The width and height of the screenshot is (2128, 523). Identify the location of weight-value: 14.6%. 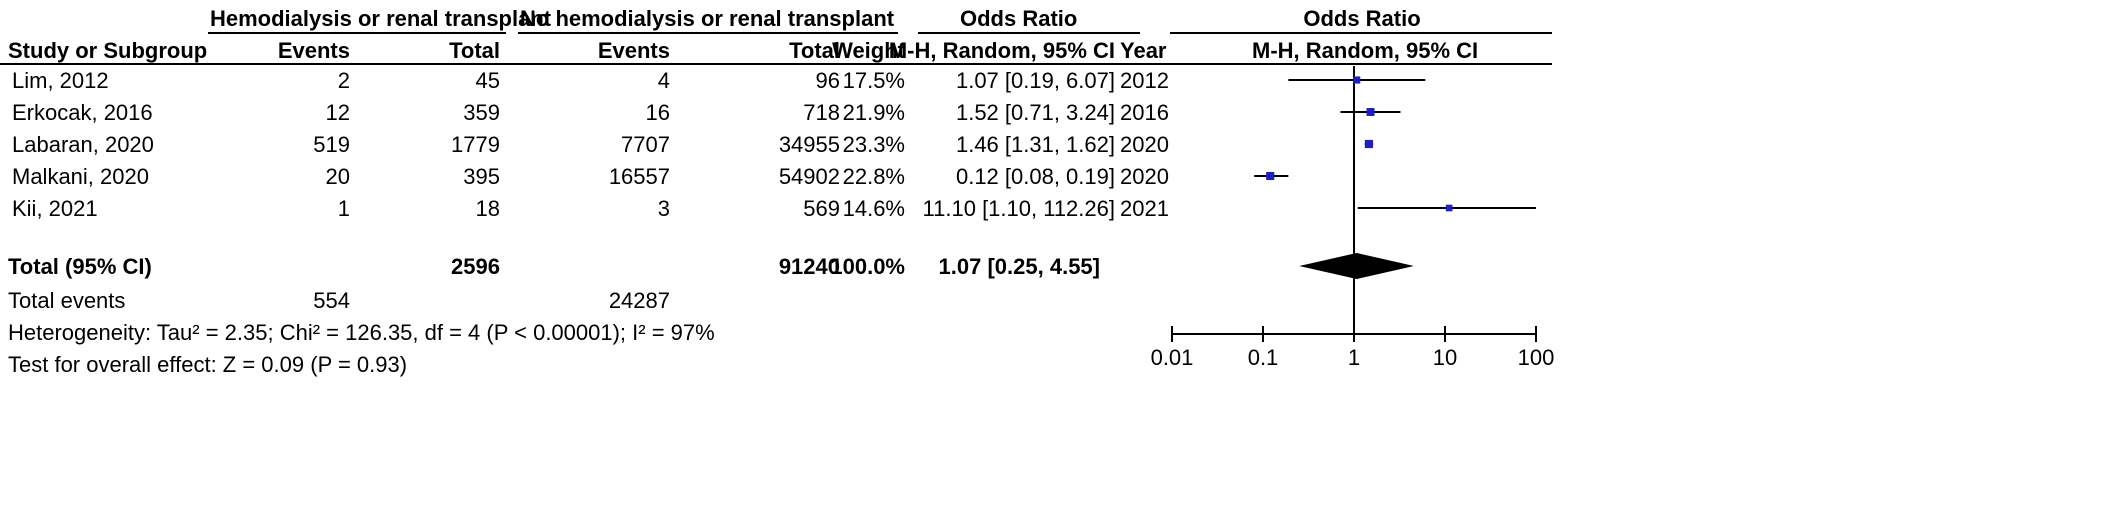
(873, 208).